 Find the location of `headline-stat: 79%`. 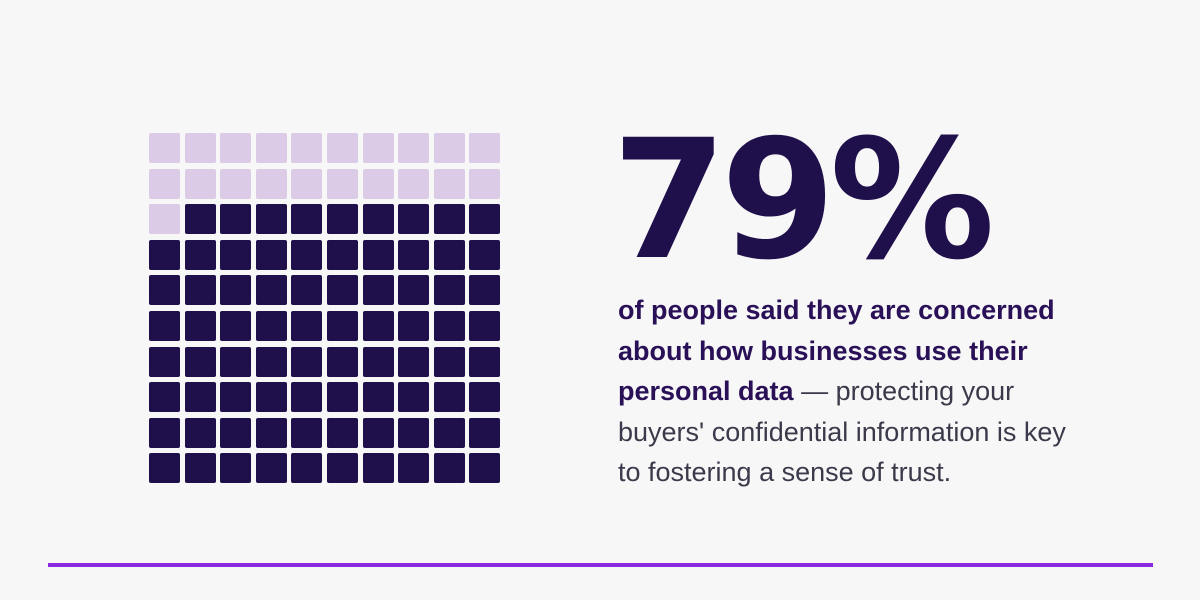

headline-stat: 79% is located at coordinates (803, 200).